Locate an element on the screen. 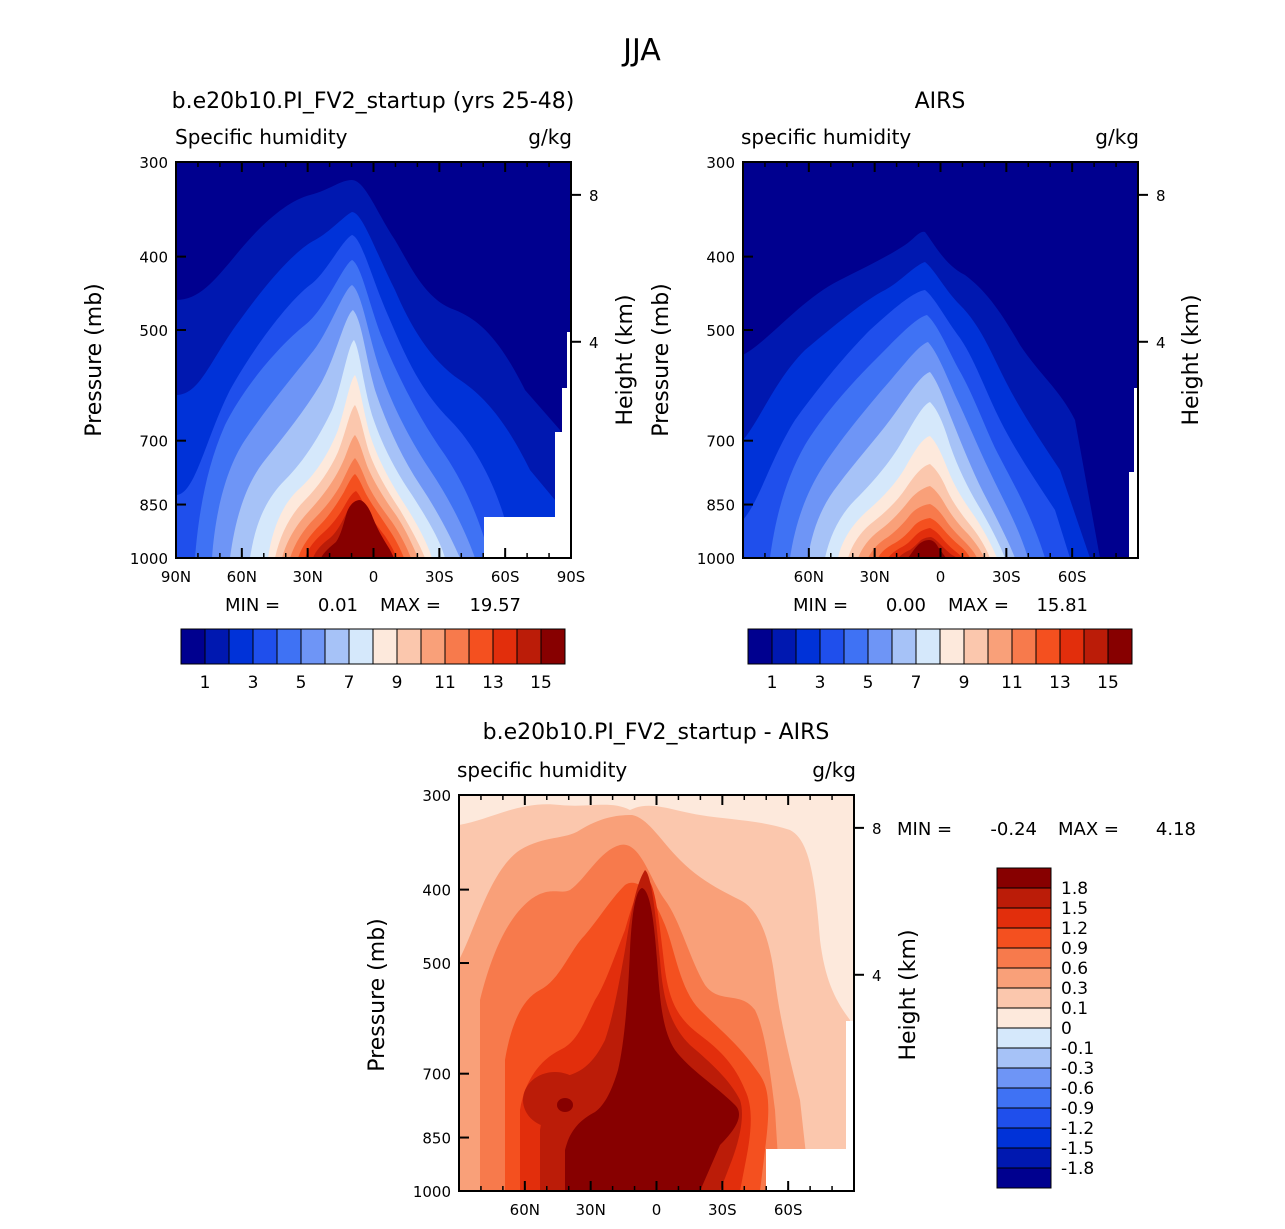  panel-diff-subtitle-left: specific humidity is located at coordinates (542, 770).